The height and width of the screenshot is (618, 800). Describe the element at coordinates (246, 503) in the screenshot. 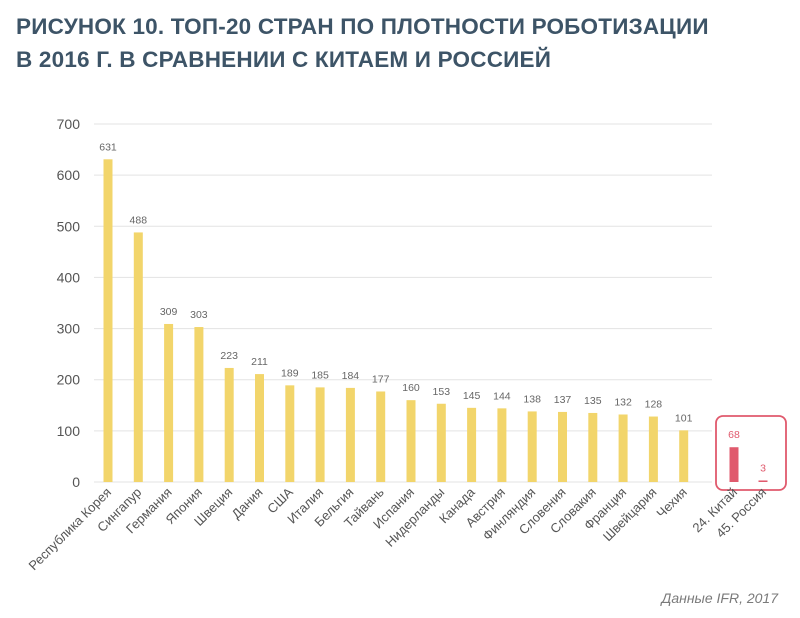

I see `category-label: Дания` at that location.